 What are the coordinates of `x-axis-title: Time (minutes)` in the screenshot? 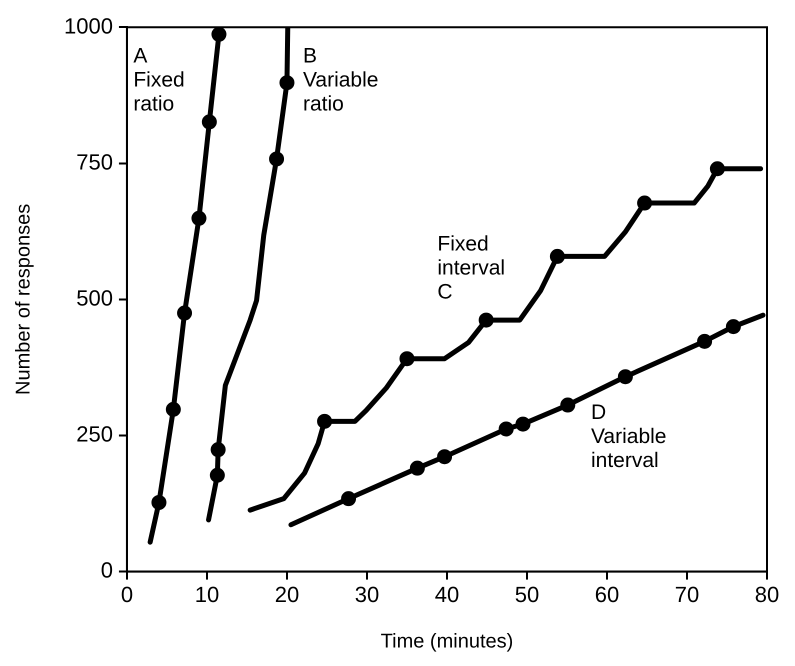 It's located at (447, 641).